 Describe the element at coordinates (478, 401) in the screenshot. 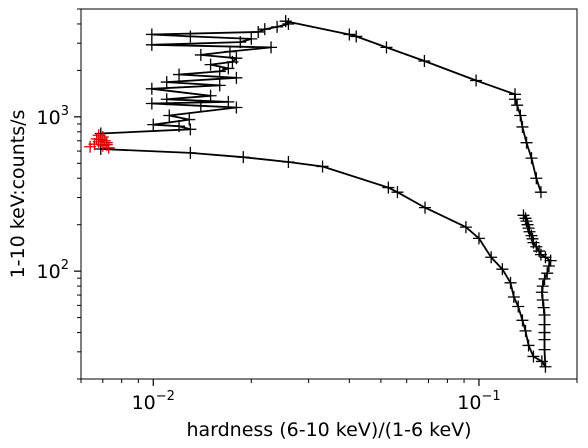

I see `x-tick-label: 10⁻¹` at that location.